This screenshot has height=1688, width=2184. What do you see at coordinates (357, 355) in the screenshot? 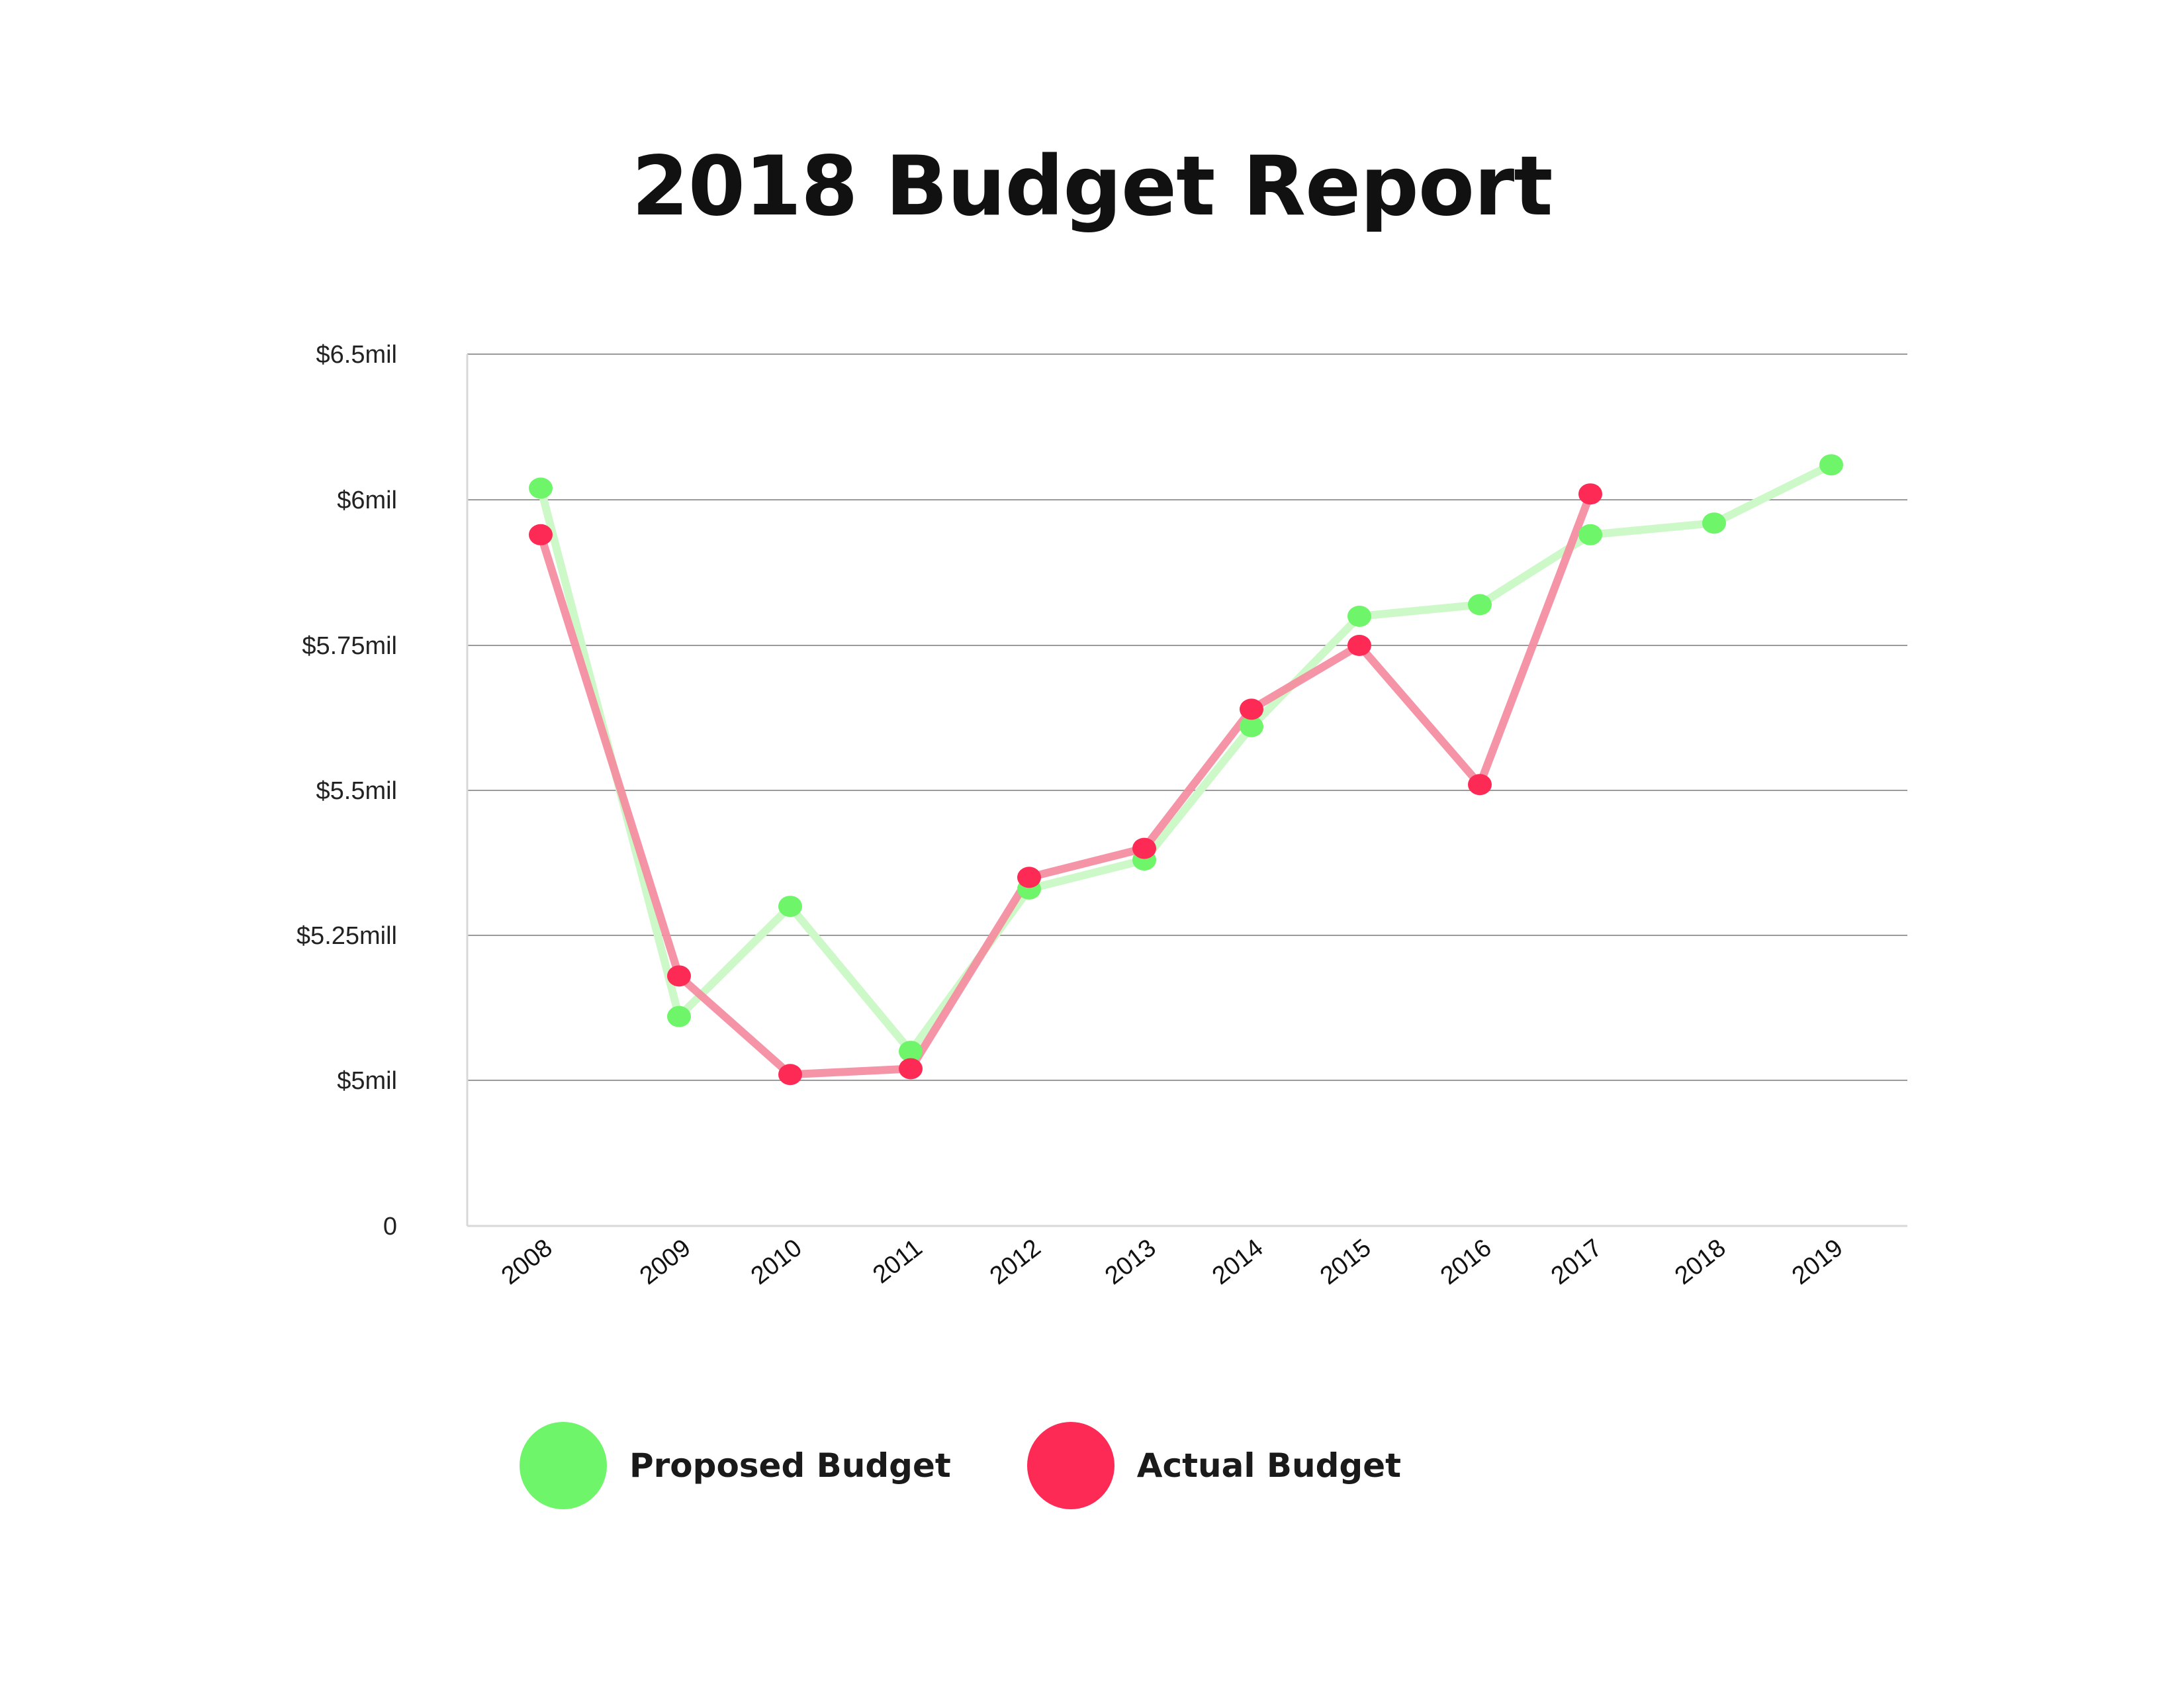
I see `y-tick-label: $6.5mil` at bounding box center [357, 355].